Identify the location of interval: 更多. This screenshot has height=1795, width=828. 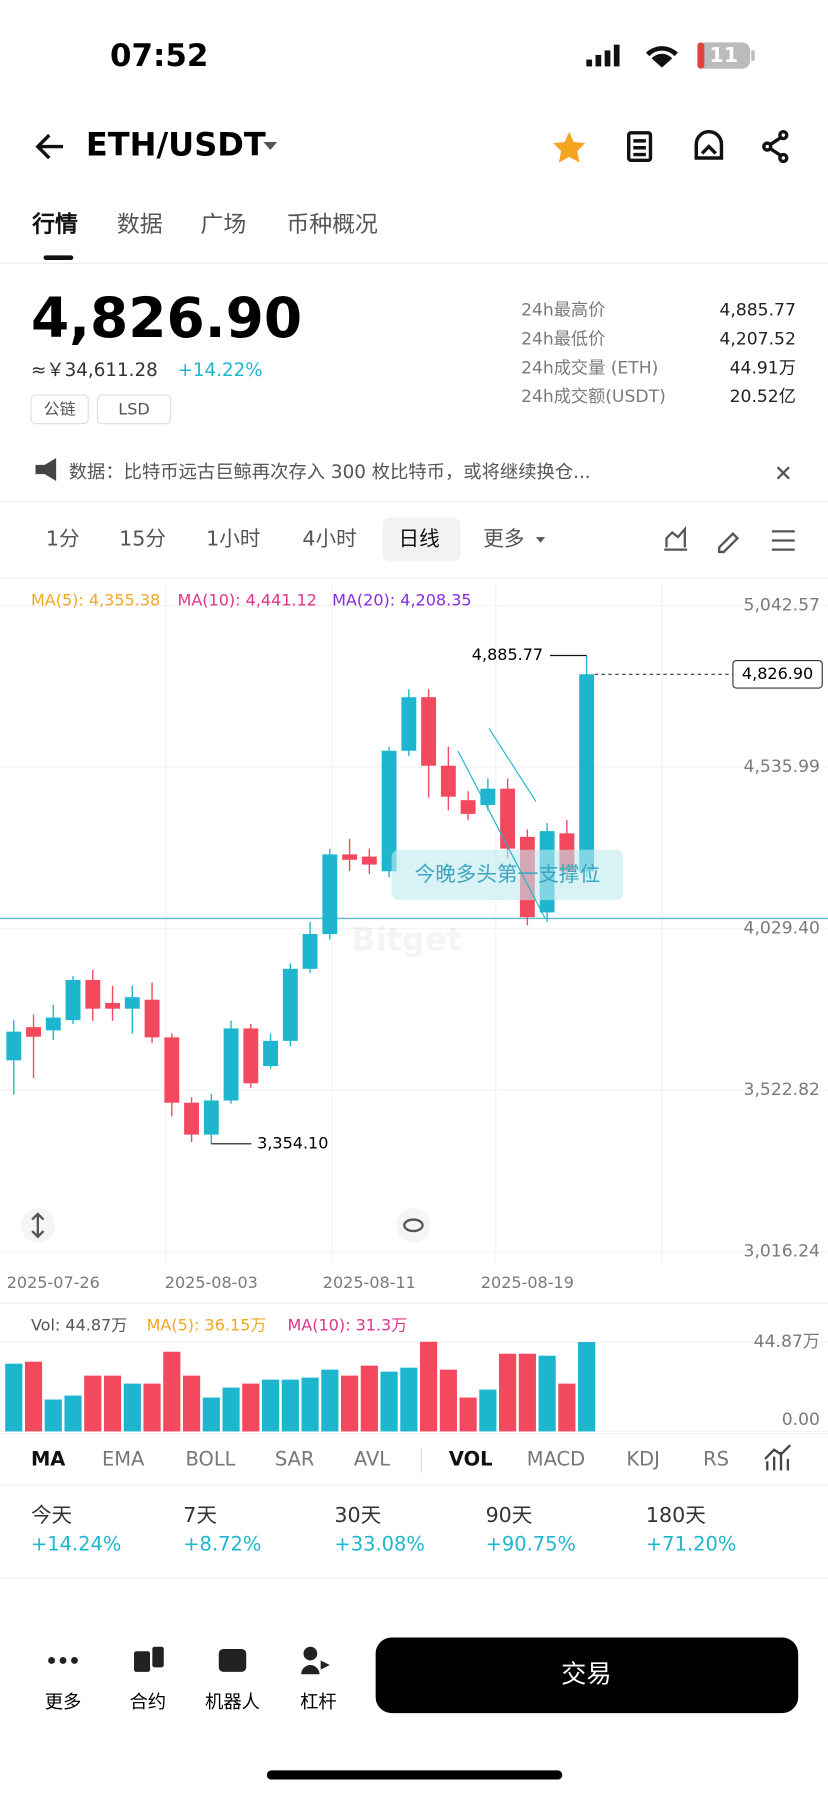
(503, 538).